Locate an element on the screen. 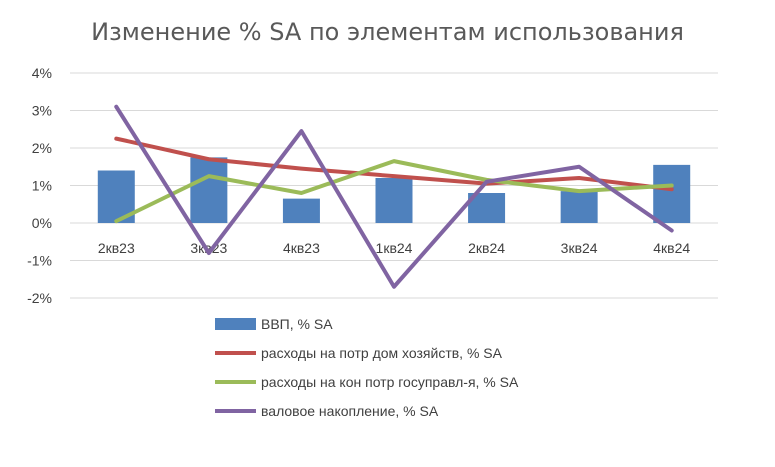 This screenshot has height=467, width=775. x-tick-label: 3кв24 is located at coordinates (579, 248).